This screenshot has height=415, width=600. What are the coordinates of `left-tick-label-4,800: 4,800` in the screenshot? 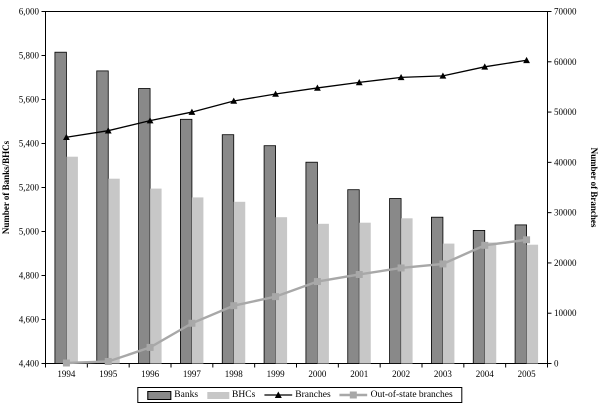 It's located at (29, 276).